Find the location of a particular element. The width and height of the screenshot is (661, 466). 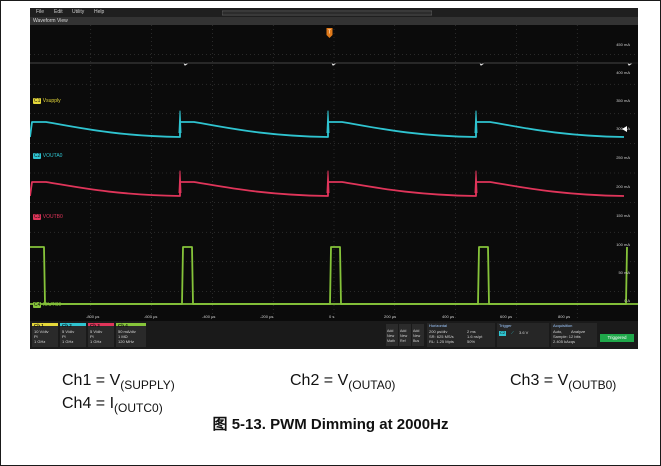

time-tick-7: 600 µs is located at coordinates (506, 316).